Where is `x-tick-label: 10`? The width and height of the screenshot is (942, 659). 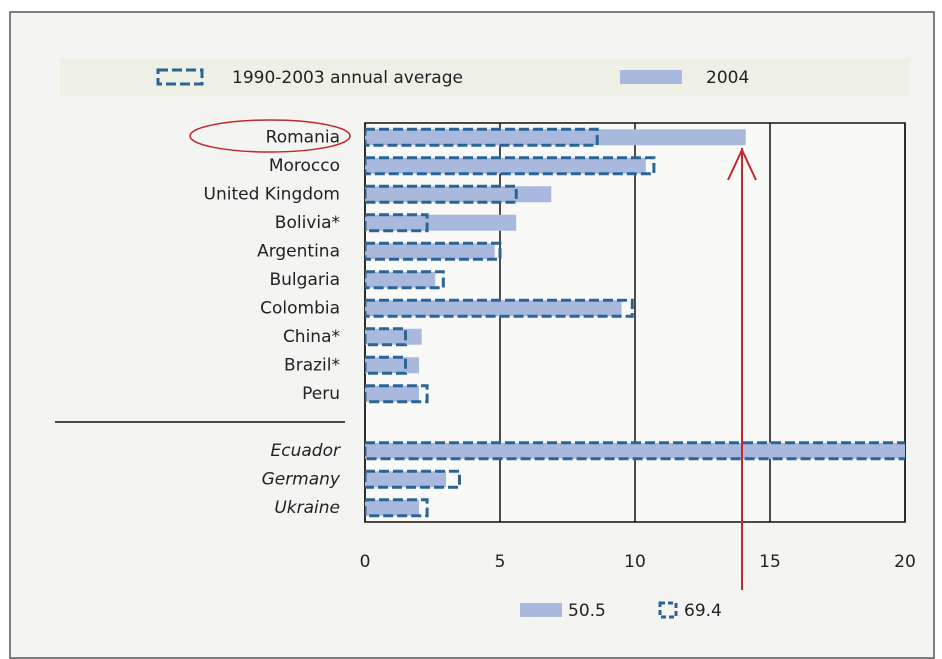
x-tick-label: 10 is located at coordinates (635, 562).